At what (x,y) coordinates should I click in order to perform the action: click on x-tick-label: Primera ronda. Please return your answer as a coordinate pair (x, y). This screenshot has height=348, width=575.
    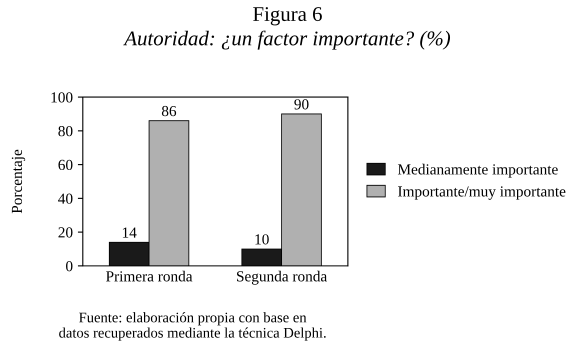
    Looking at the image, I should click on (149, 276).